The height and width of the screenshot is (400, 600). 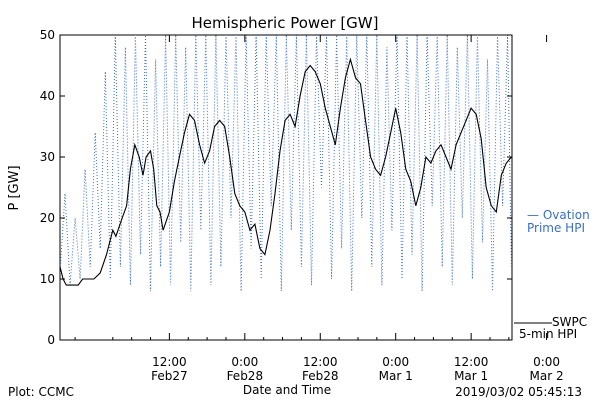 What do you see at coordinates (518, 392) in the screenshot?
I see `footer-right: 2019/03/02 05:45:13` at bounding box center [518, 392].